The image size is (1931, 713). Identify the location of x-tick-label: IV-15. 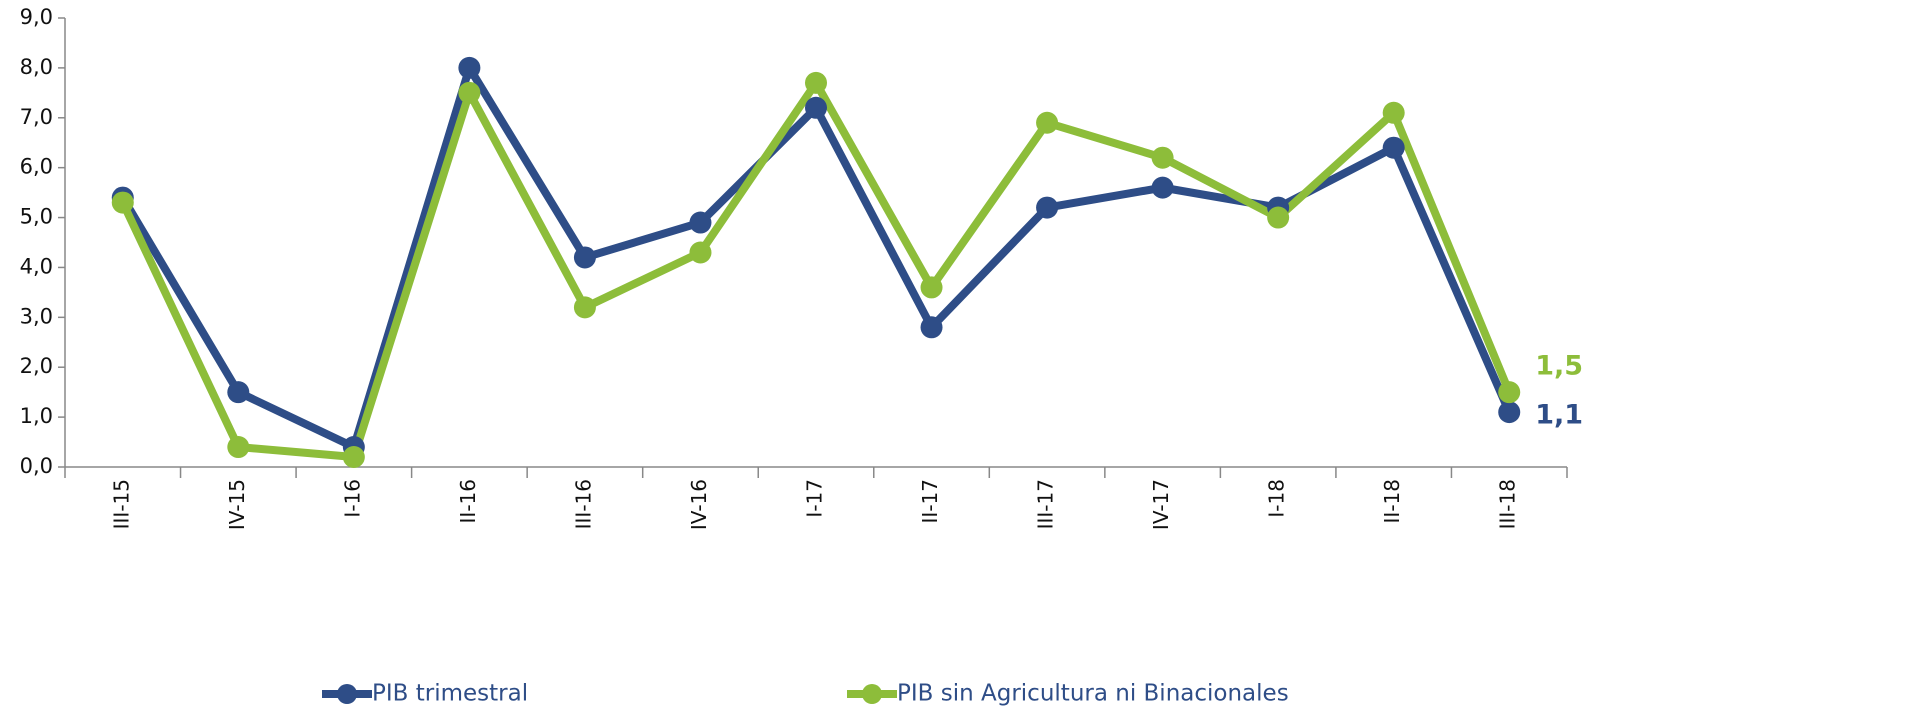
(237, 504).